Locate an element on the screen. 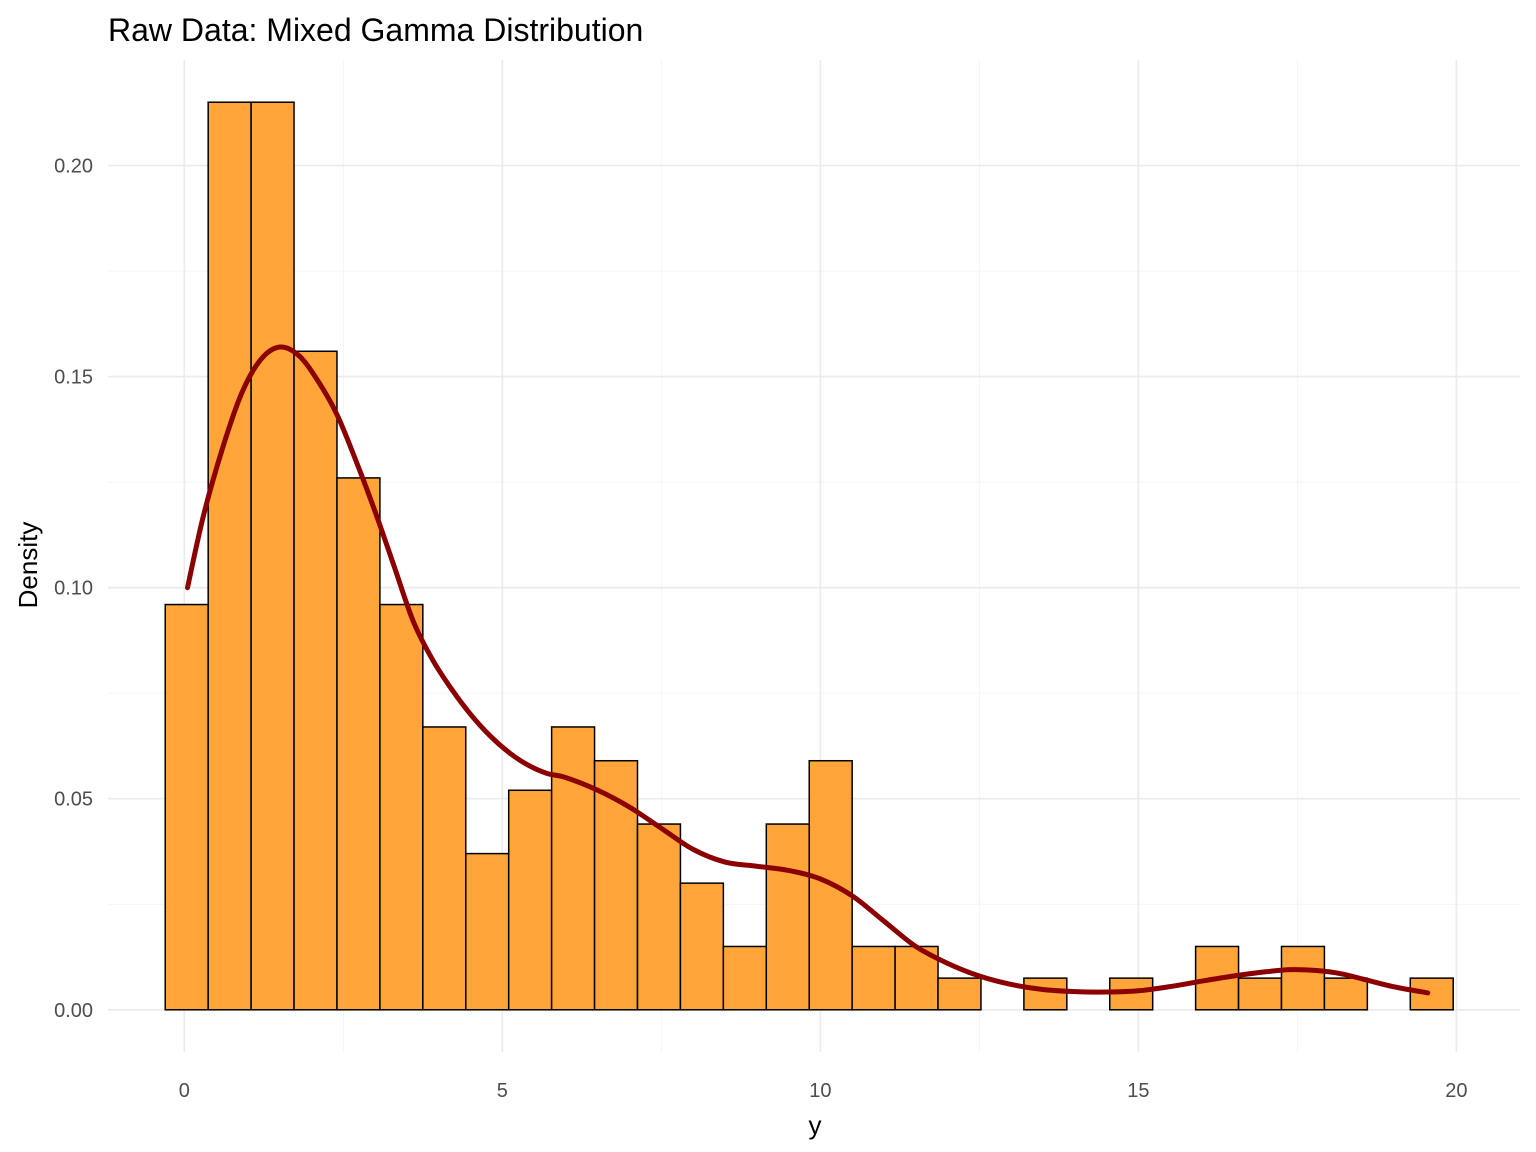 This screenshot has height=1152, width=1536. x-tick-label: 0 is located at coordinates (184, 1091).